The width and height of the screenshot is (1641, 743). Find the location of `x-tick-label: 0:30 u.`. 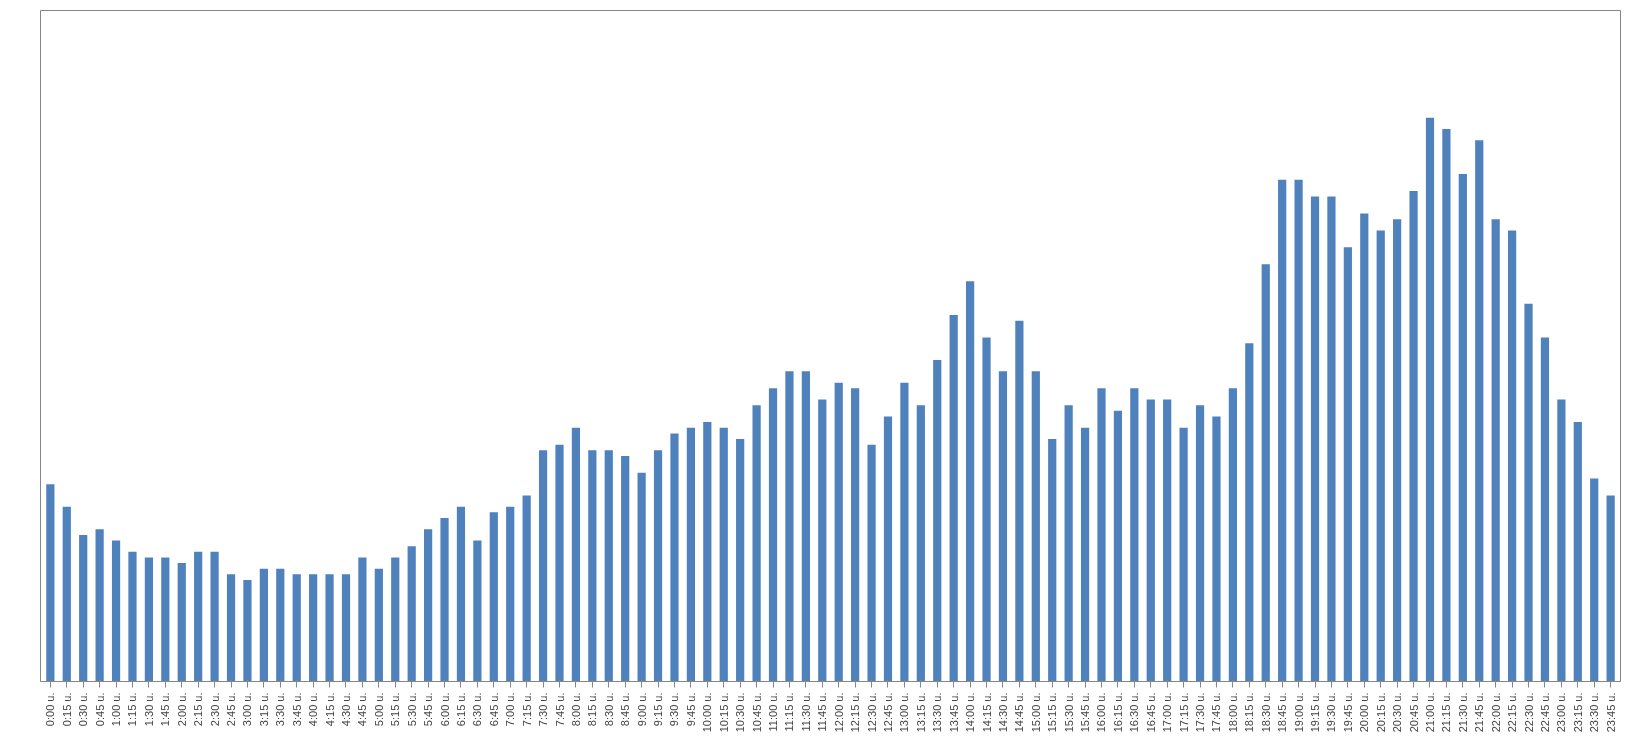

x-tick-label: 0:30 u. is located at coordinates (83, 709).